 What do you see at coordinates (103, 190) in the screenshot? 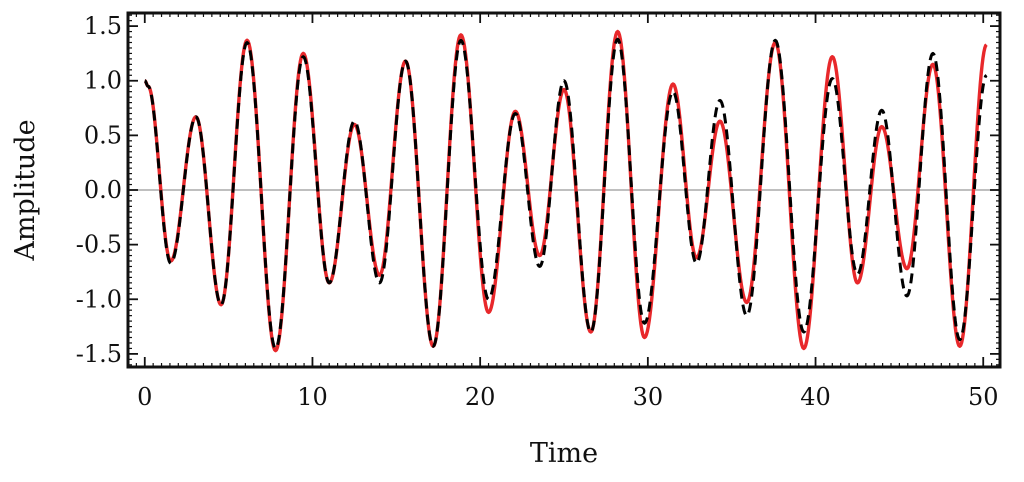
I see `y-tick-label: 0.0` at bounding box center [103, 190].